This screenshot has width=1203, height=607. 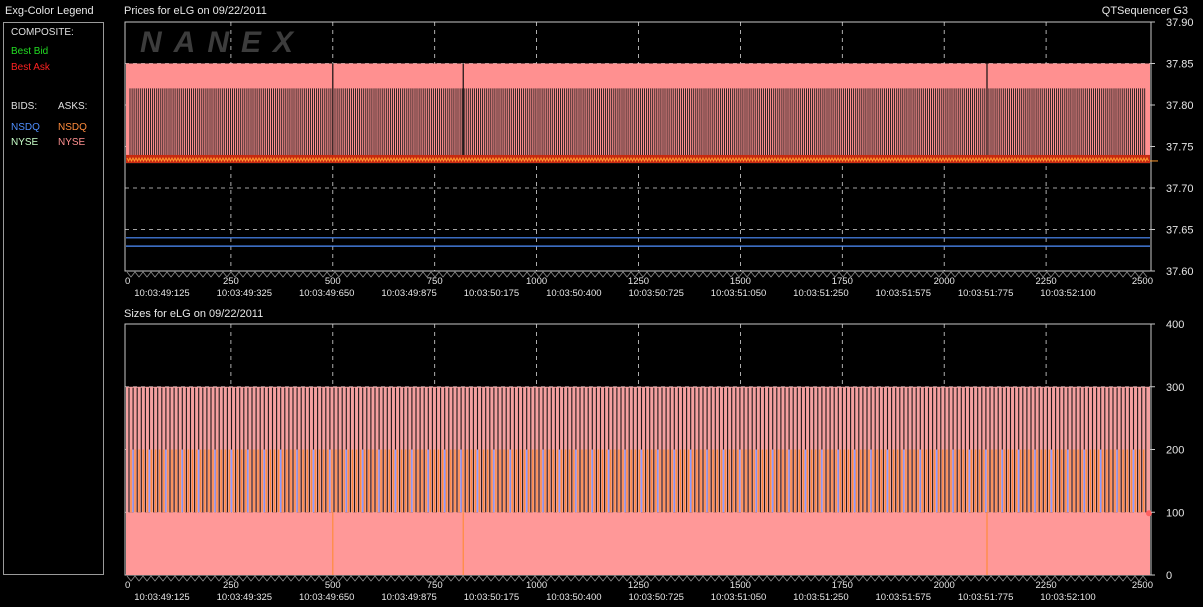 What do you see at coordinates (194, 314) in the screenshot?
I see `size-chart-title: Sizes for eLG on 09/22/2011` at bounding box center [194, 314].